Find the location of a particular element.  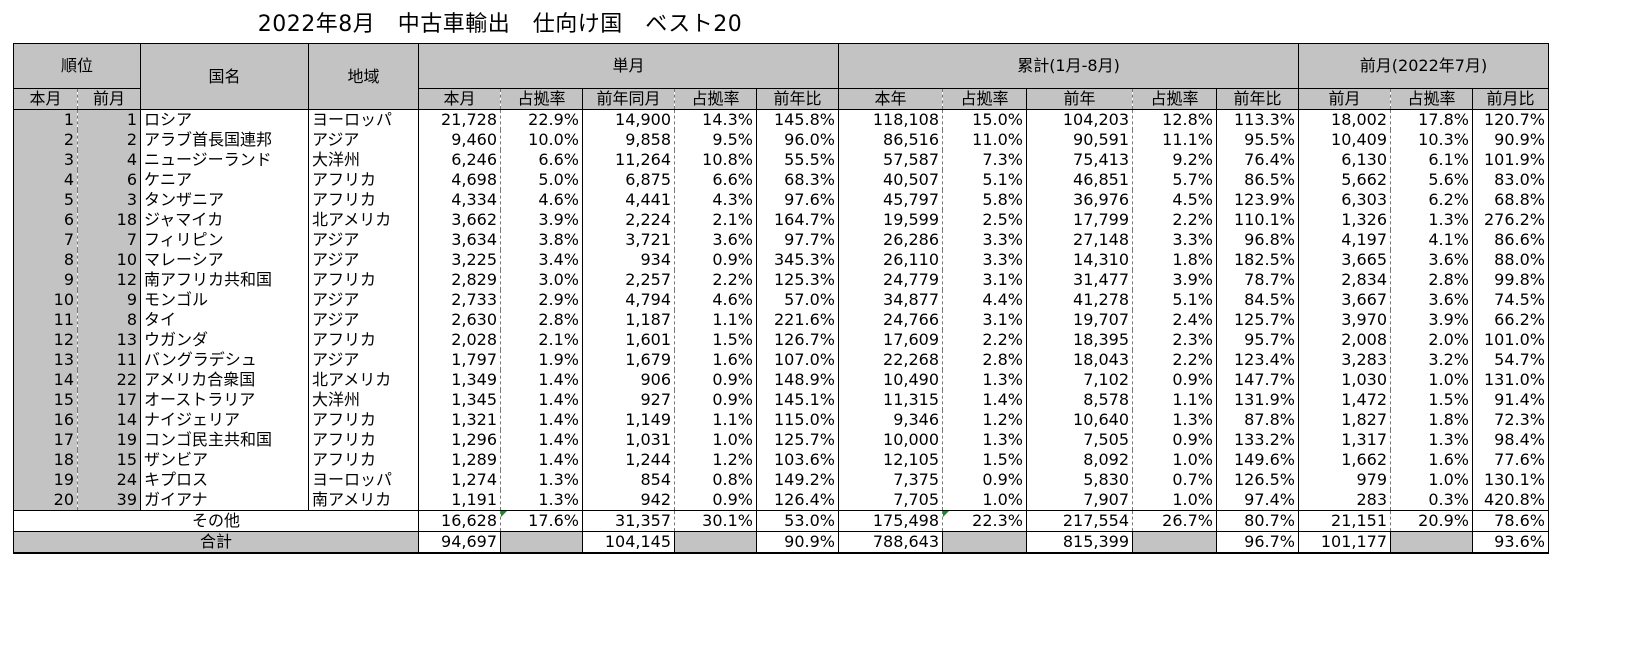

table-cell: 126.5% is located at coordinates (1257, 480).